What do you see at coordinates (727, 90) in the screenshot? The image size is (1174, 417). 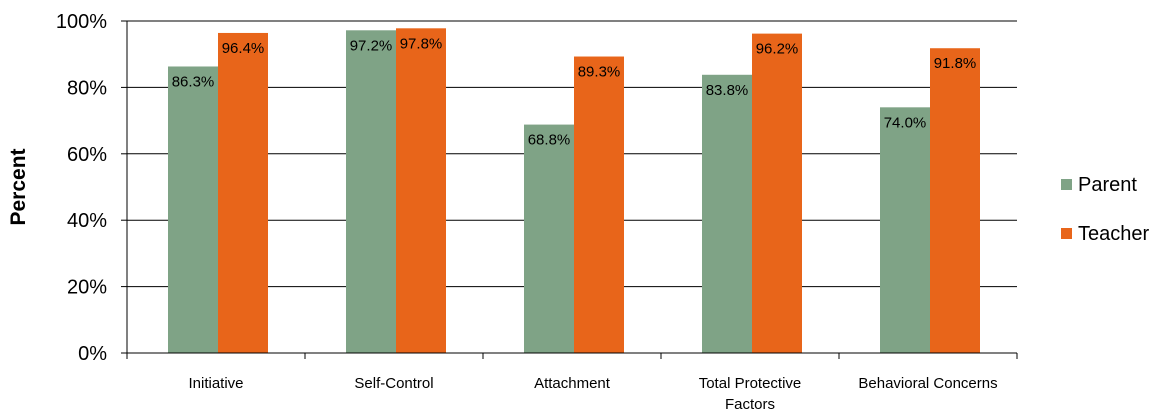 I see `data-label: 83.8%` at bounding box center [727, 90].